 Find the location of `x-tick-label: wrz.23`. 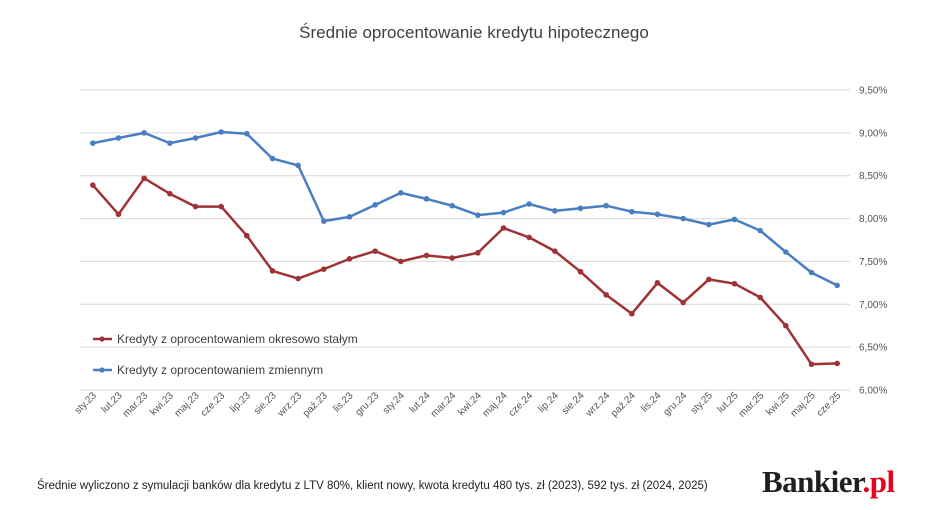

x-tick-label: wrz.23 is located at coordinates (290, 405).